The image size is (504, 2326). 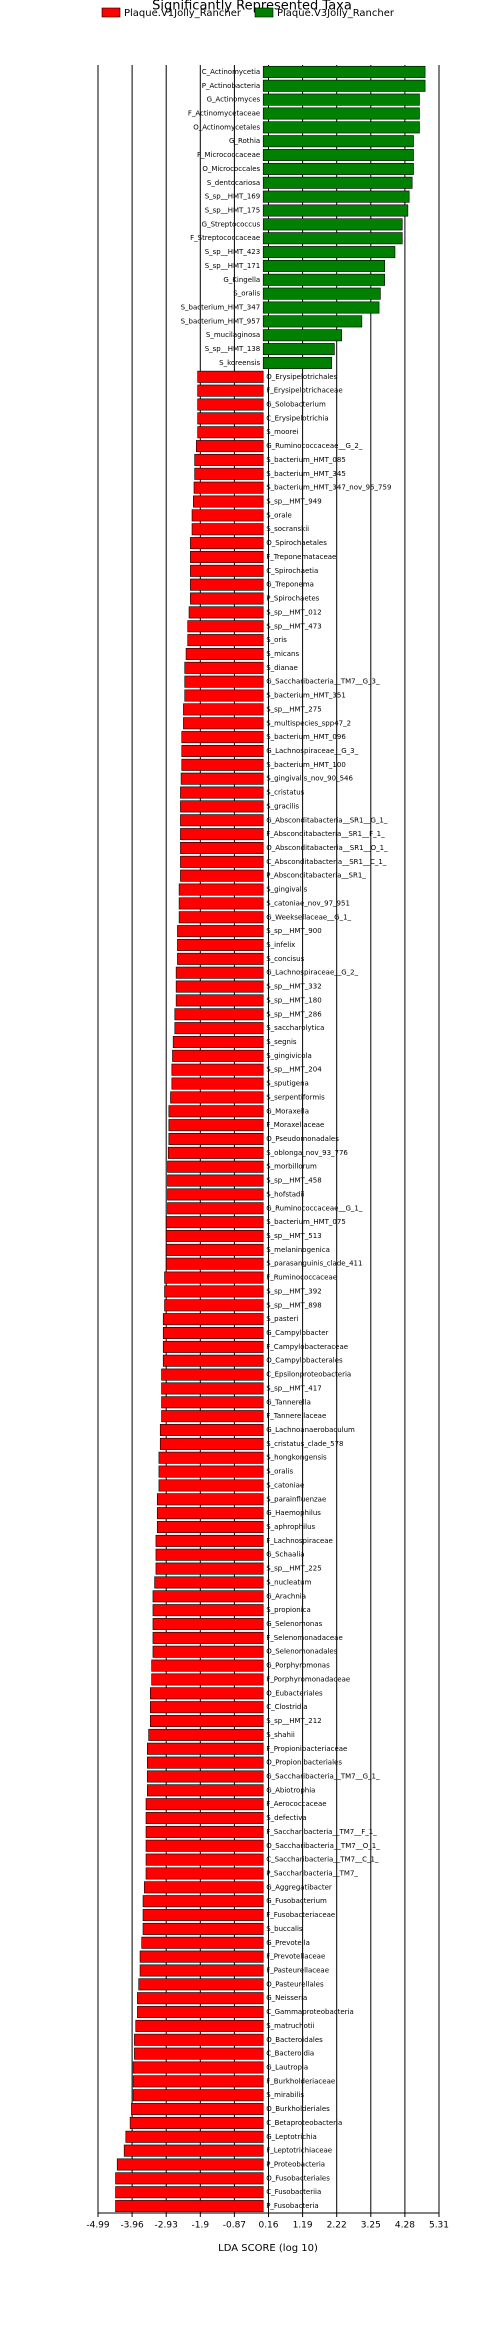 What do you see at coordinates (296, 1499) in the screenshot?
I see `bar-label: S_parainfluenzae` at bounding box center [296, 1499].